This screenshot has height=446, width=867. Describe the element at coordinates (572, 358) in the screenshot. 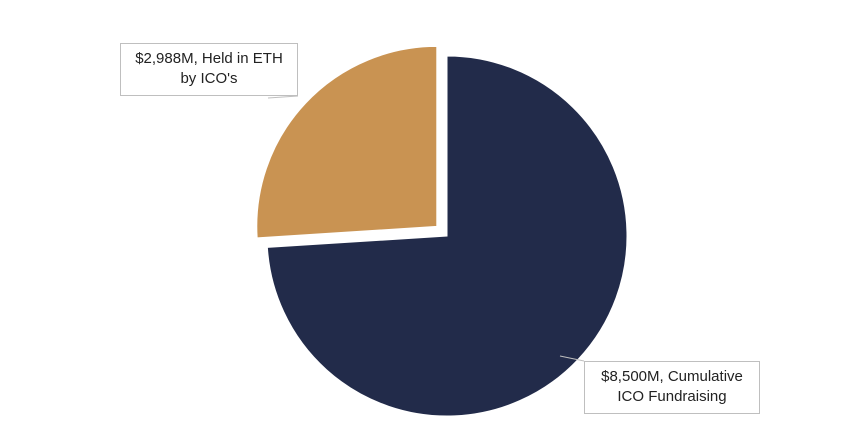

I see `leader-line-cumulative` at that location.